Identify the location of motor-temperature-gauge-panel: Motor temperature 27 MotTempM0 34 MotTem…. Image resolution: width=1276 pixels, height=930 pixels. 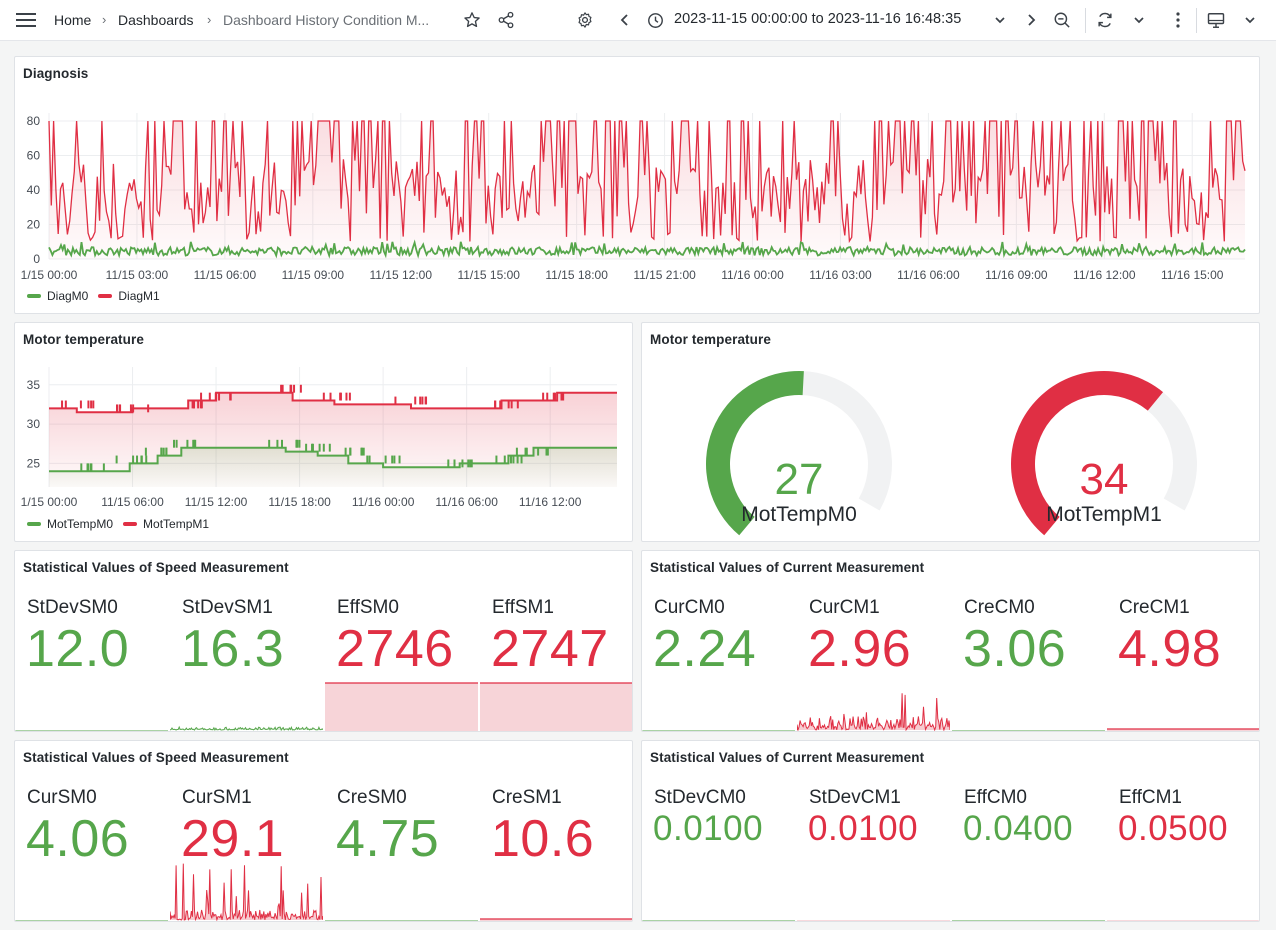
(950, 432).